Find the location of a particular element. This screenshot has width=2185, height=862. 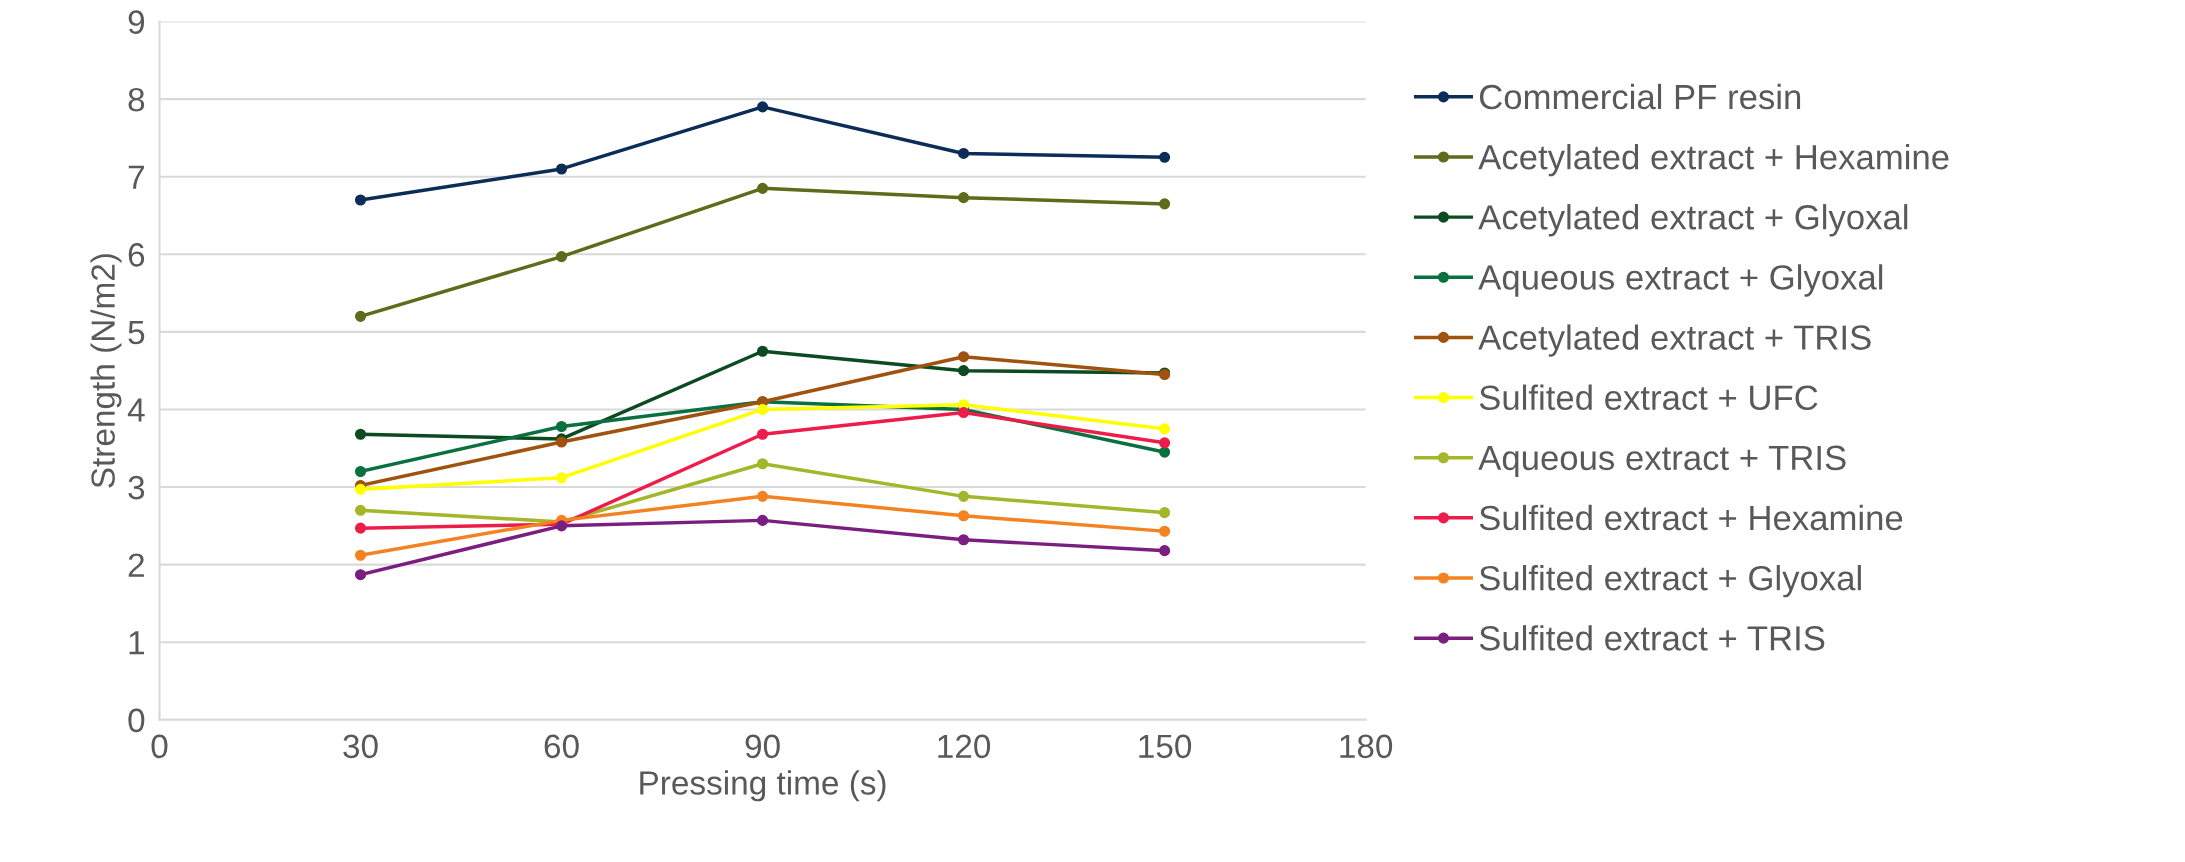

y-tick-label: 8 is located at coordinates (136, 99).